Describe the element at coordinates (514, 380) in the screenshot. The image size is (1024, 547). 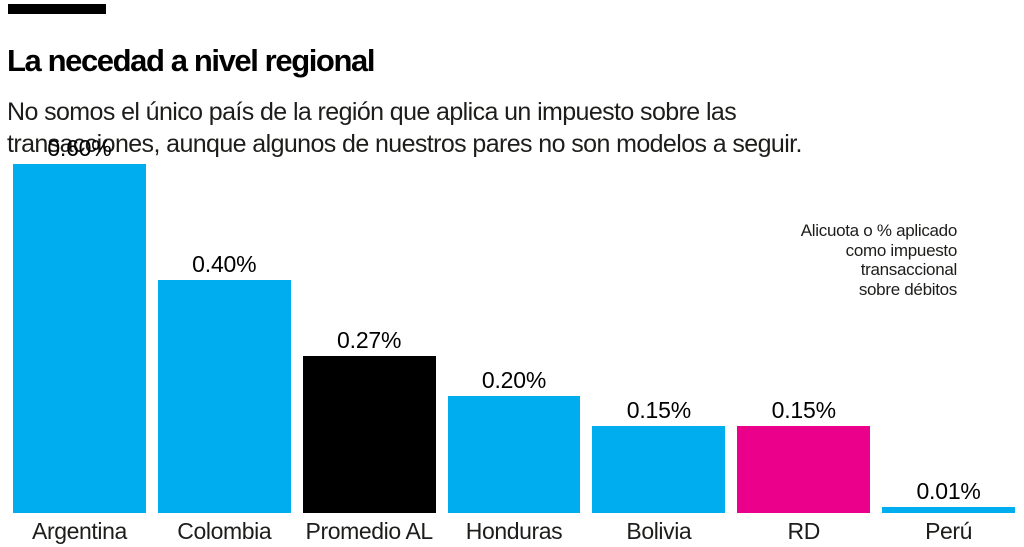
I see `bar-value-label-honduras: 0.20%` at that location.